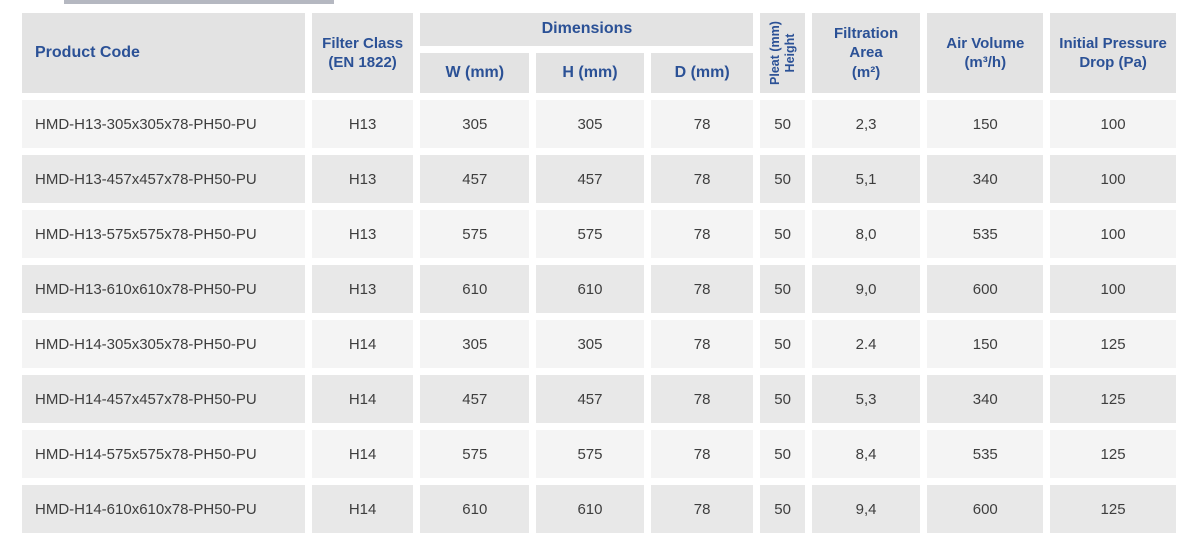  Describe the element at coordinates (163, 399) in the screenshot. I see `cell-product-code: HMD-H14-457x457x78-PH50-PU` at that location.